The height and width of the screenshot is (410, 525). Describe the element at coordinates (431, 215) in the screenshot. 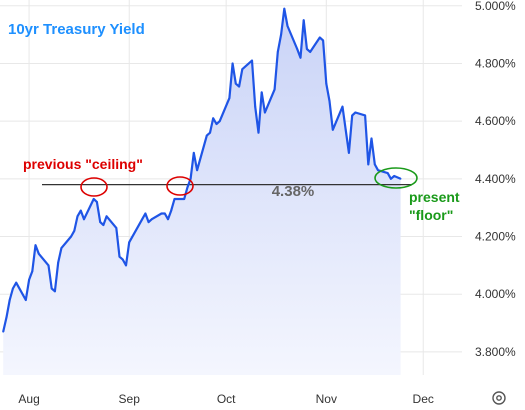

I see `present-floor-label-line2: "floor"` at that location.